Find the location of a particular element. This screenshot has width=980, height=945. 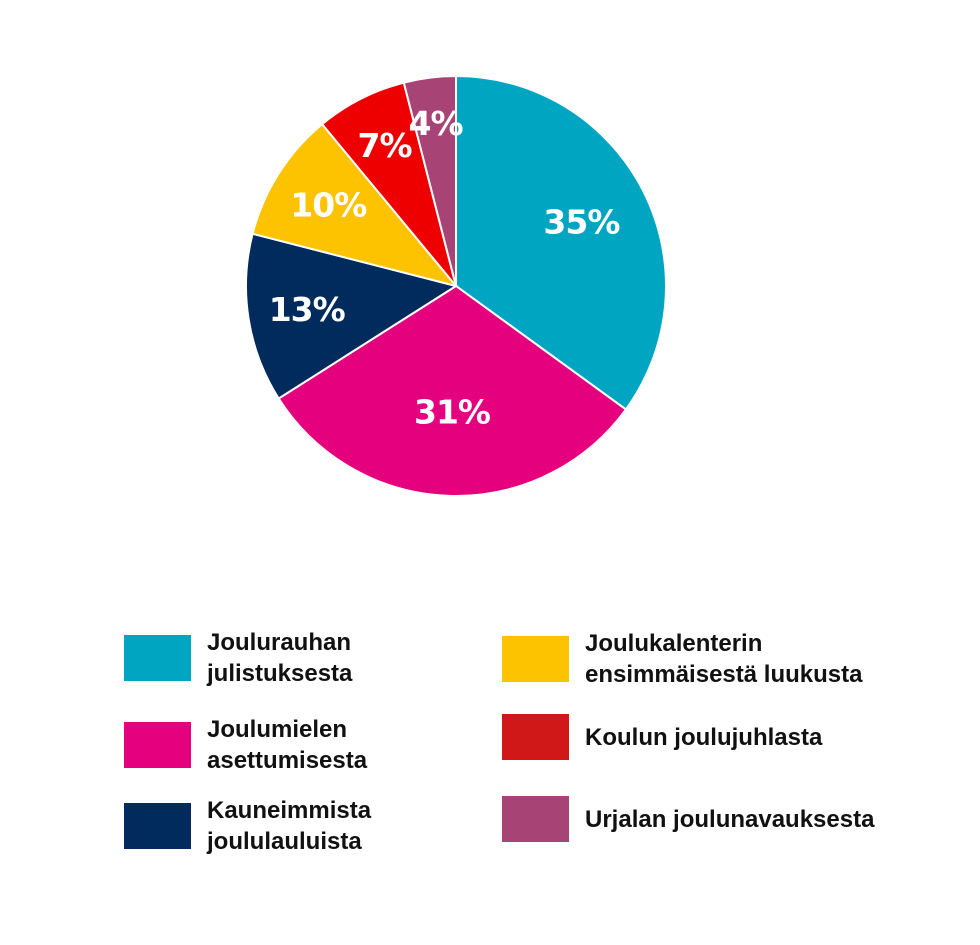

slice-percent-label: 31% is located at coordinates (452, 411).